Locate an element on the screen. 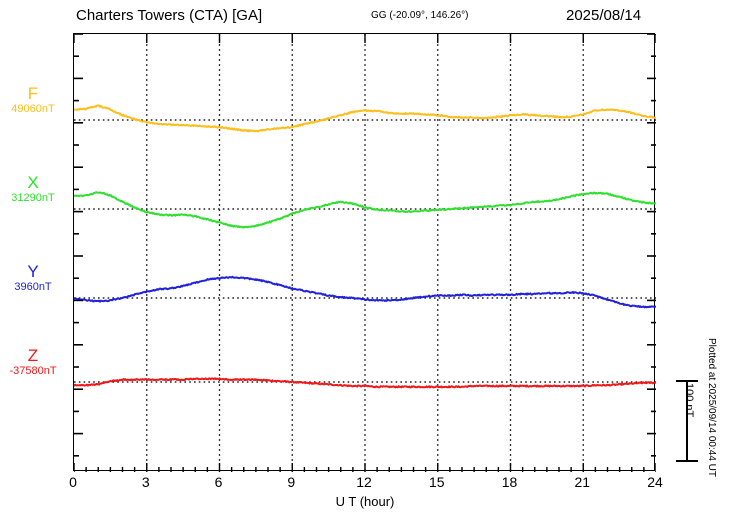 The width and height of the screenshot is (730, 520). scale-bar is located at coordinates (687, 421).